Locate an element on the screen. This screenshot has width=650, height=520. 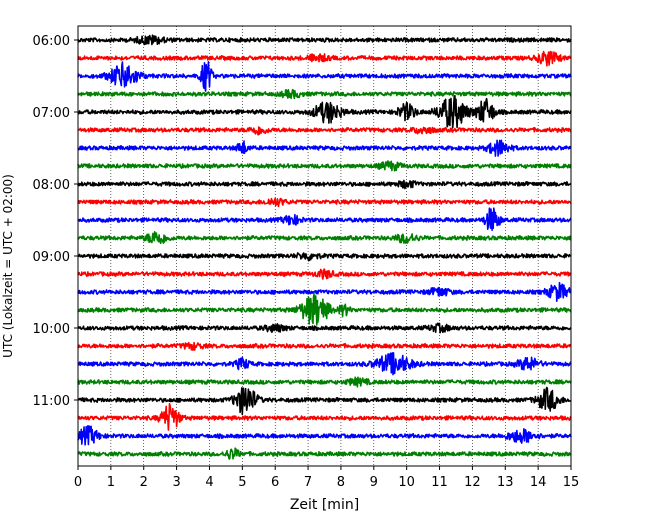
y-tick-label: 07:00 is located at coordinates (51, 113).